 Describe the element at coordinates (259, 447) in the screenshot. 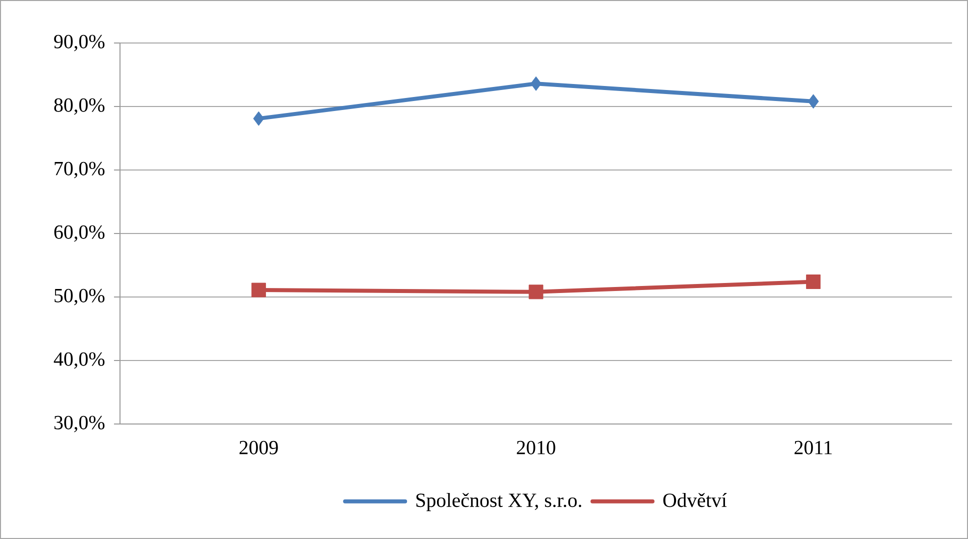

I see `x-tick-label: 2009` at that location.